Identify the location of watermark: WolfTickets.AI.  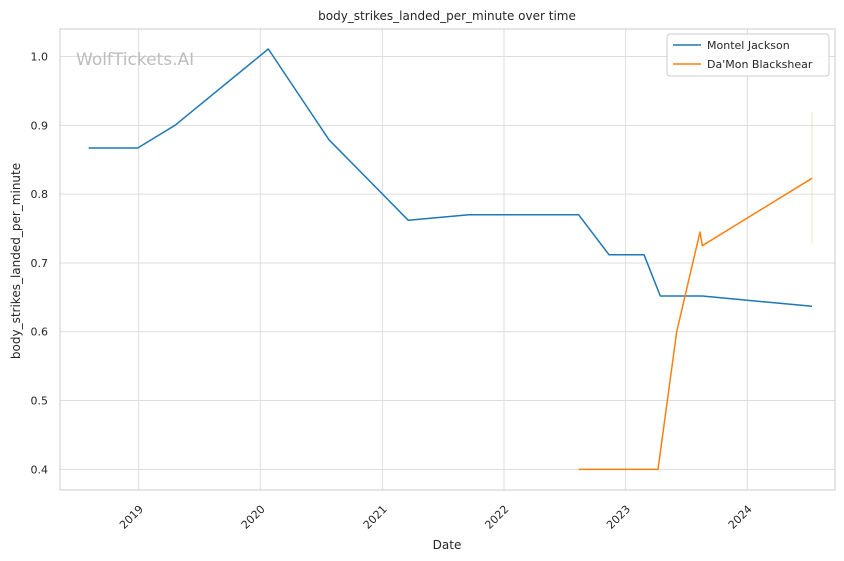
(135, 60).